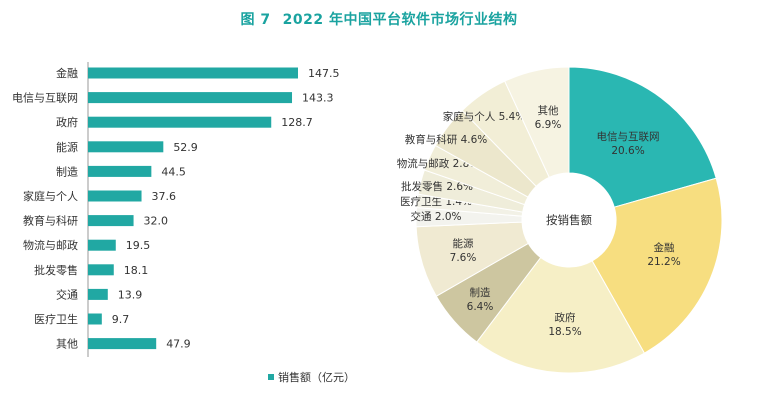 This screenshot has width=758, height=404. What do you see at coordinates (50, 221) in the screenshot?
I see `bar-category-label: 教育与科研` at bounding box center [50, 221].